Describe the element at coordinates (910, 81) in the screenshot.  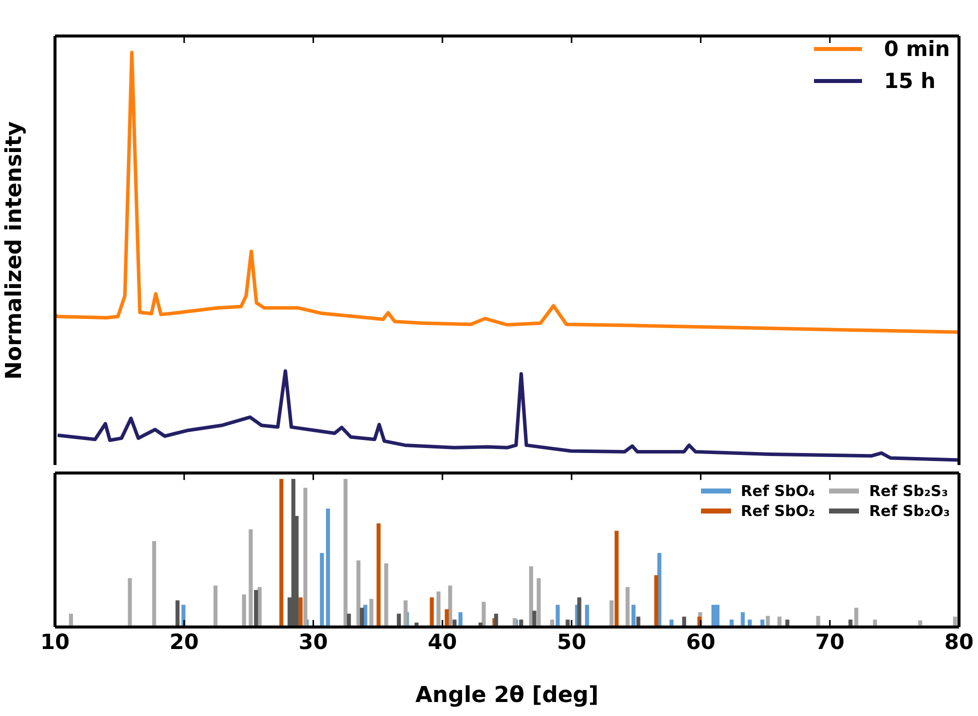
I see `legend-label: 15 h` at that location.